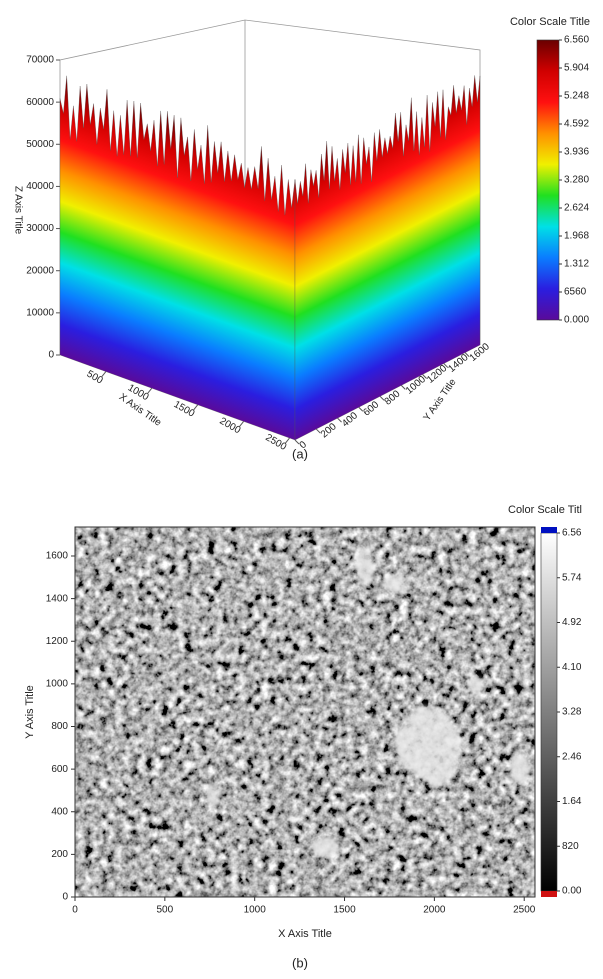 Image resolution: width=603 pixels, height=979 pixels. I want to click on z-tick-label: 0, so click(51, 355).